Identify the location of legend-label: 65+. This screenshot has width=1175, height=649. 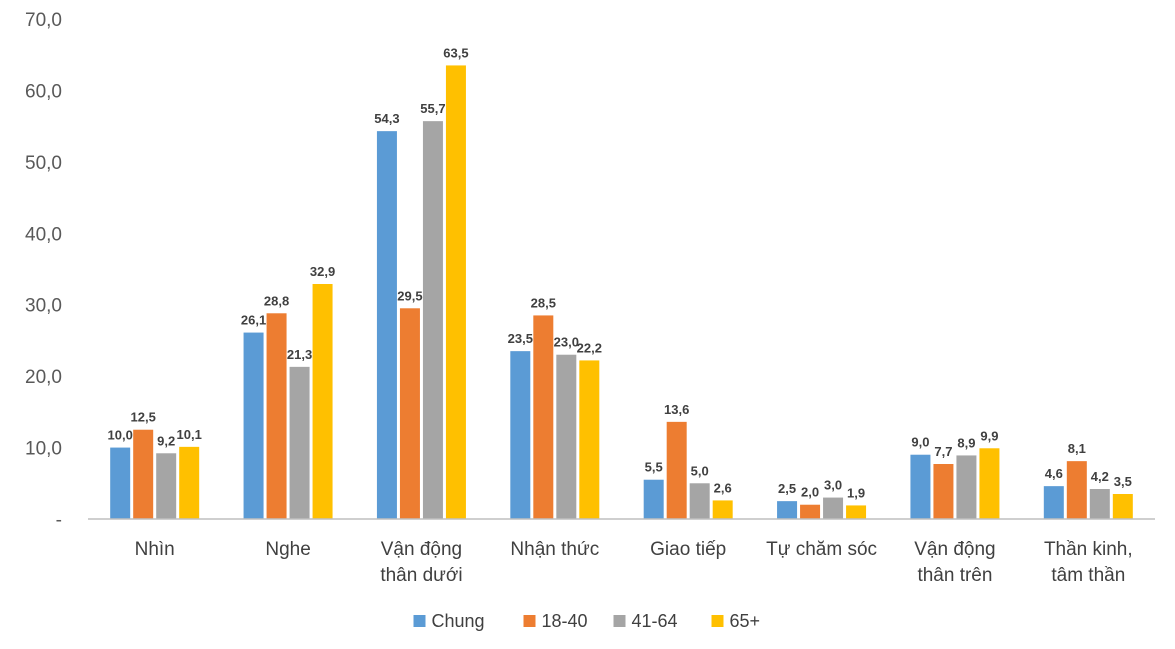
(745, 621).